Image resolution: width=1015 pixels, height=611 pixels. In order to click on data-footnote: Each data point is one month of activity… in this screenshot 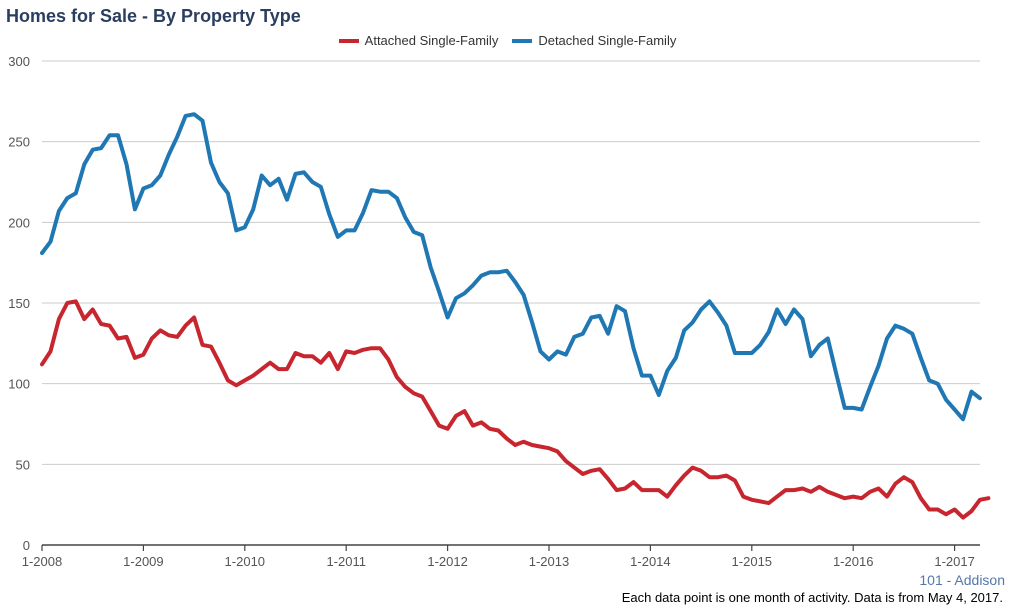, I will do `click(812, 597)`.